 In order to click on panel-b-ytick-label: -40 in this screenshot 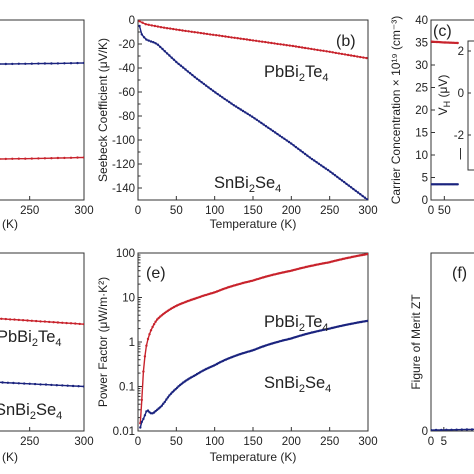, I will do `click(126, 69)`.